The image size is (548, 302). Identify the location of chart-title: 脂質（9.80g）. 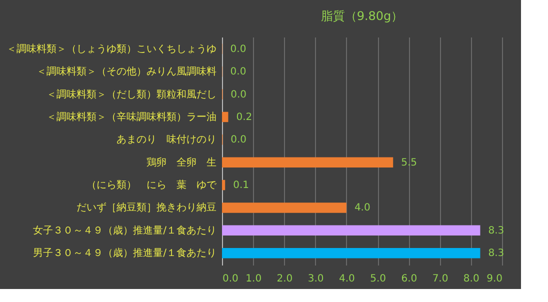
(362, 16).